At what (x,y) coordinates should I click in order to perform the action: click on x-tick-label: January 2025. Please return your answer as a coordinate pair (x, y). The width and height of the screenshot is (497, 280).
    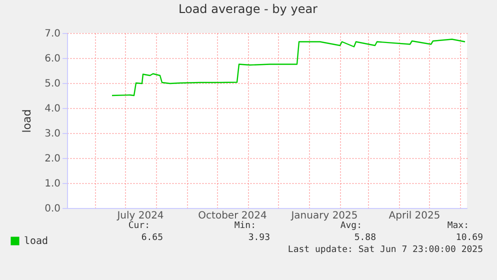
    Looking at the image, I should click on (324, 216).